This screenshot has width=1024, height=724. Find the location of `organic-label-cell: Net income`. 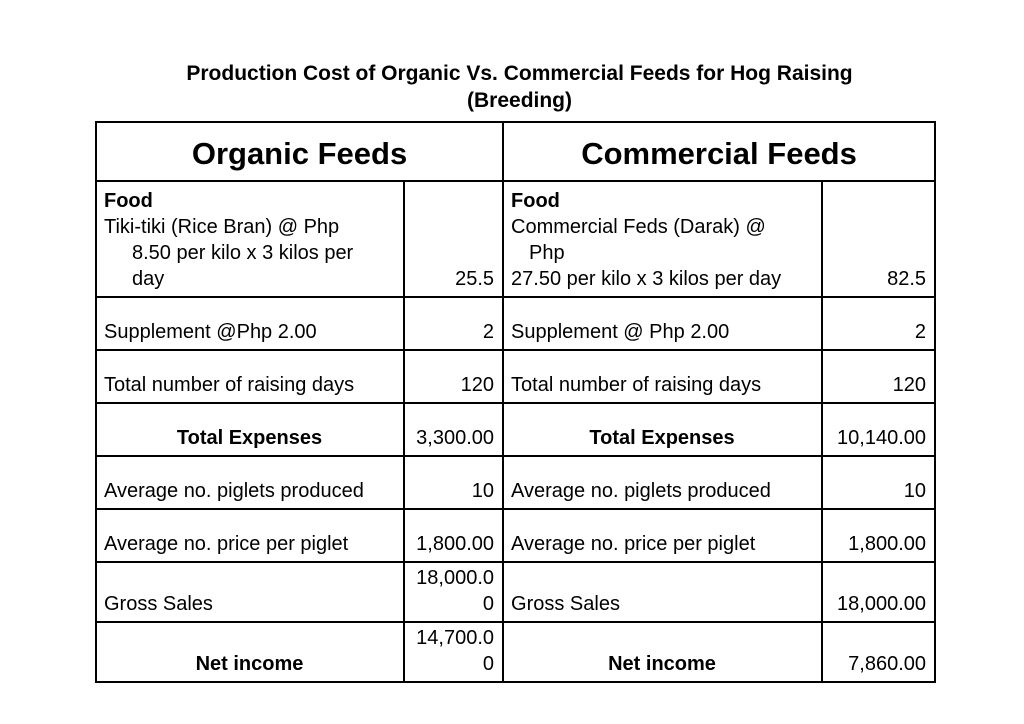

organic-label-cell: Net income is located at coordinates (250, 652).